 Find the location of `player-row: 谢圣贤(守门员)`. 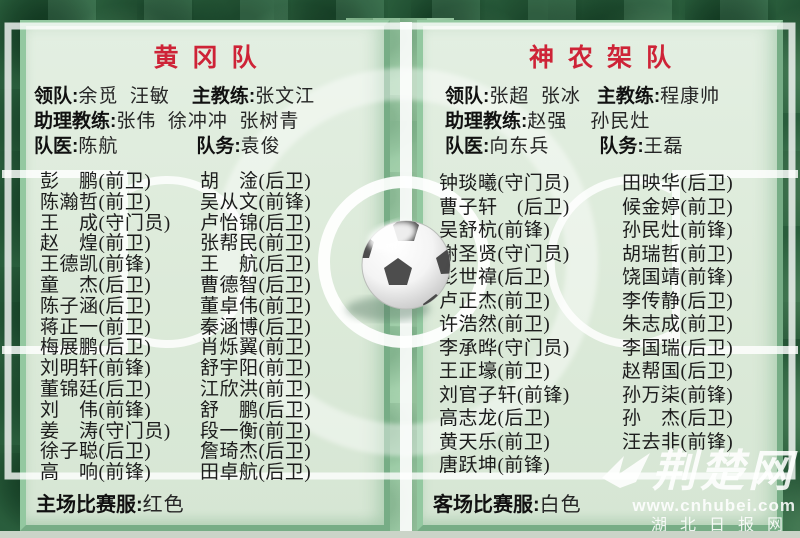

player-row: 谢圣贤(守门员) is located at coordinates (504, 254).